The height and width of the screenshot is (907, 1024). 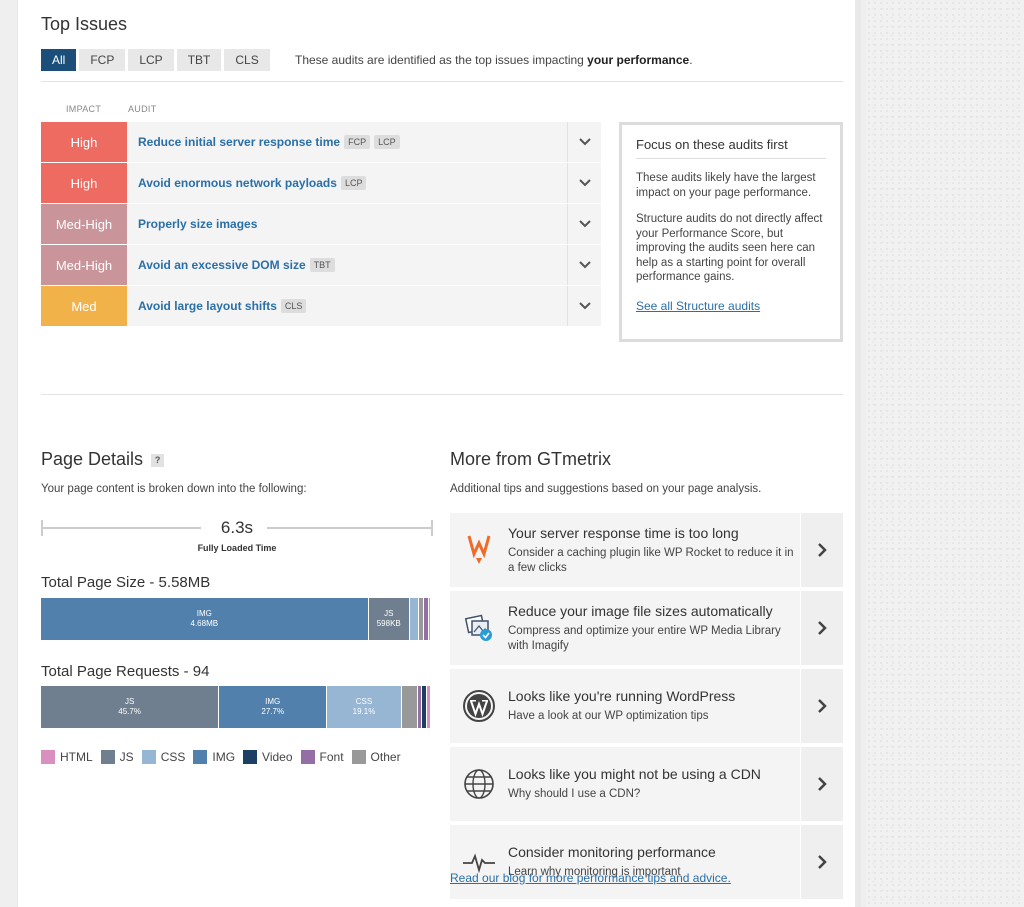 I want to click on segment-value: 45.7%, so click(x=129, y=711).